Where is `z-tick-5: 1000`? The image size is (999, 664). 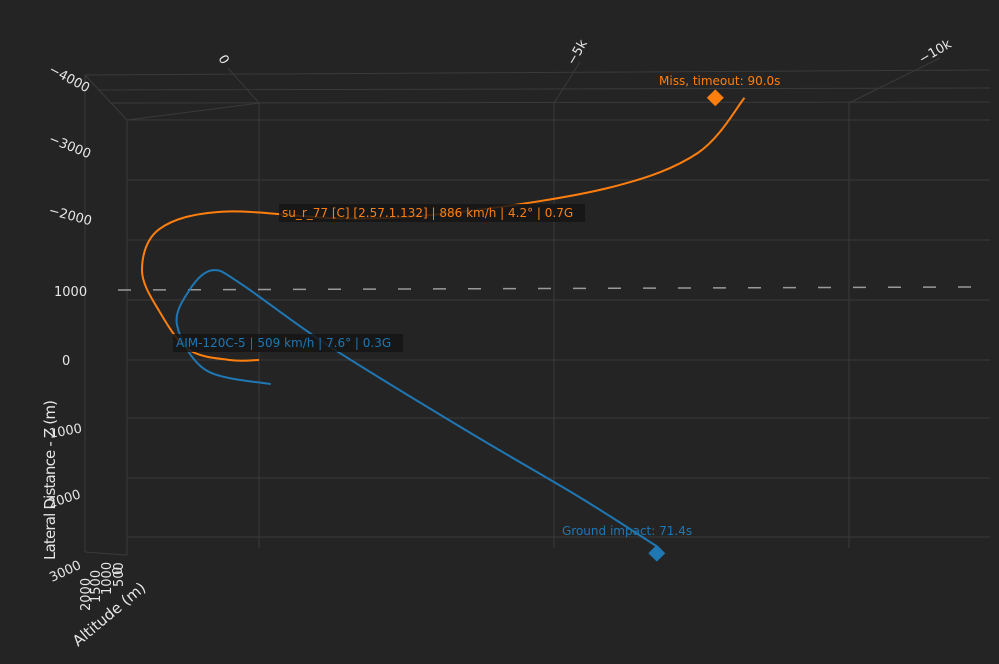
z-tick-5: 1000 is located at coordinates (65, 431).